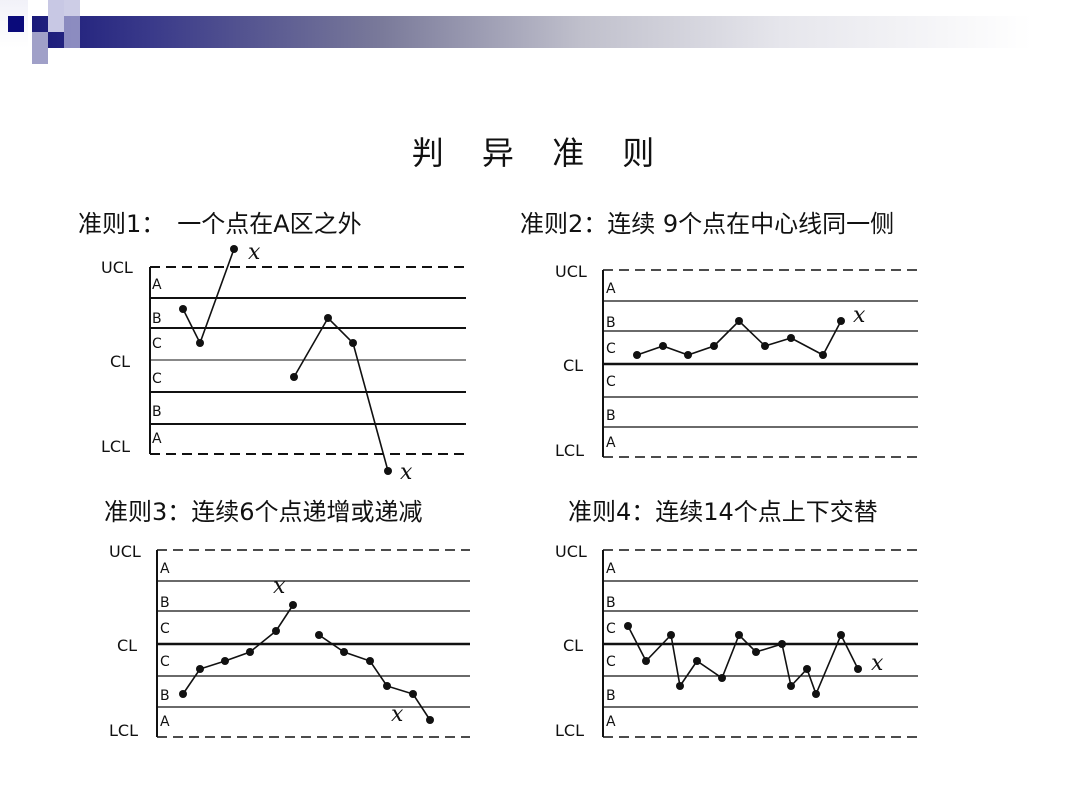 The height and width of the screenshot is (810, 1080). Describe the element at coordinates (736, 361) in the screenshot. I see `control-chart-2: UCL CL LCL A B C C B A x` at that location.